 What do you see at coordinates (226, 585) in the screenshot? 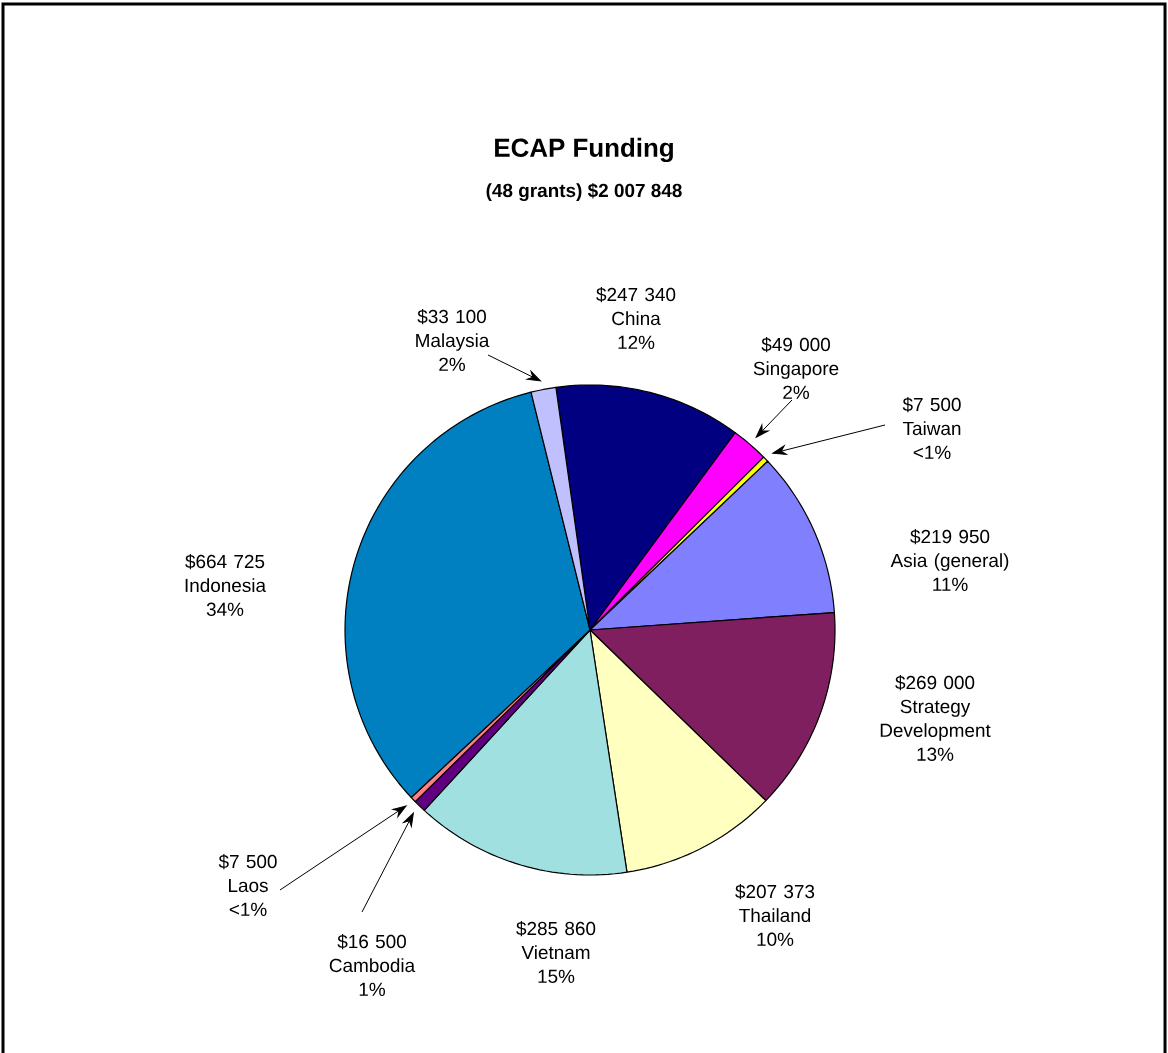
I see `slice-label: Indonesia` at bounding box center [226, 585].